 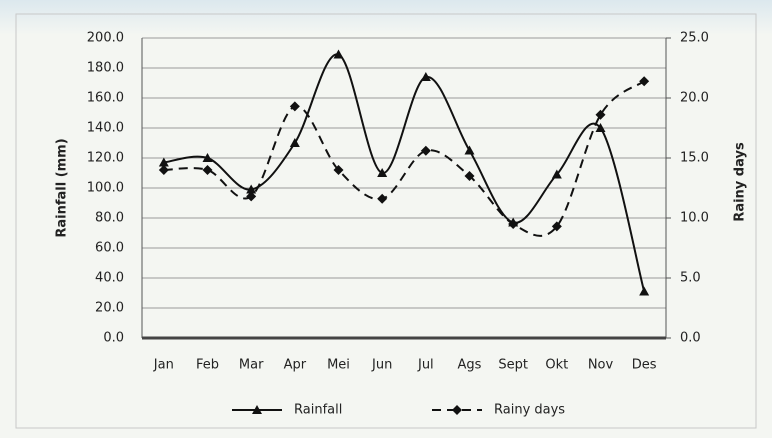 What do you see at coordinates (425, 365) in the screenshot?
I see `x-tick-label: Jul` at bounding box center [425, 365].